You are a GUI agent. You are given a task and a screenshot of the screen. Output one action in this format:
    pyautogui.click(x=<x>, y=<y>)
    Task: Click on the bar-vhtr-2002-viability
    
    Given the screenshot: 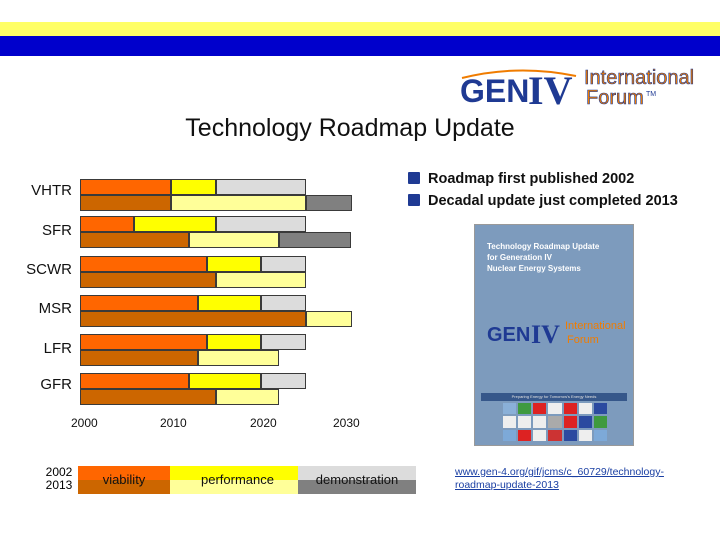 What is the action you would take?
    pyautogui.click(x=125, y=187)
    